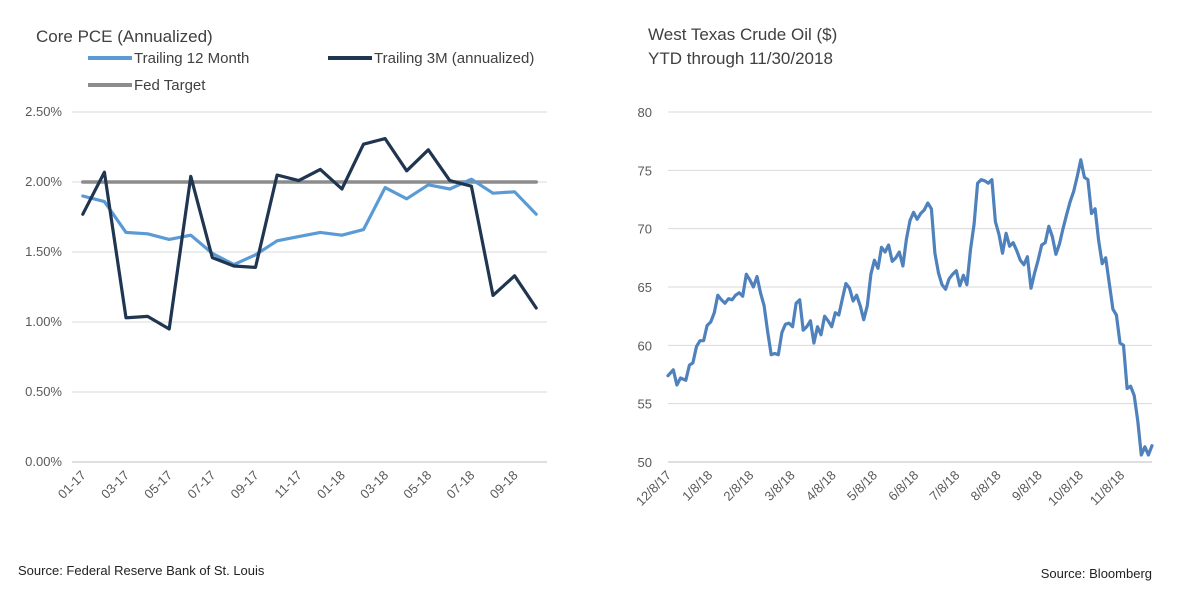 This screenshot has height=591, width=1177. What do you see at coordinates (331, 485) in the screenshot?
I see `core-pce-x-tick-label: 01-18` at bounding box center [331, 485].